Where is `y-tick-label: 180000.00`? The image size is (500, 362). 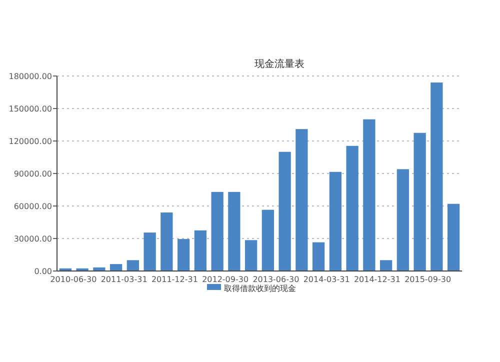
y-tick-label: 180000.00 is located at coordinates (30, 76).